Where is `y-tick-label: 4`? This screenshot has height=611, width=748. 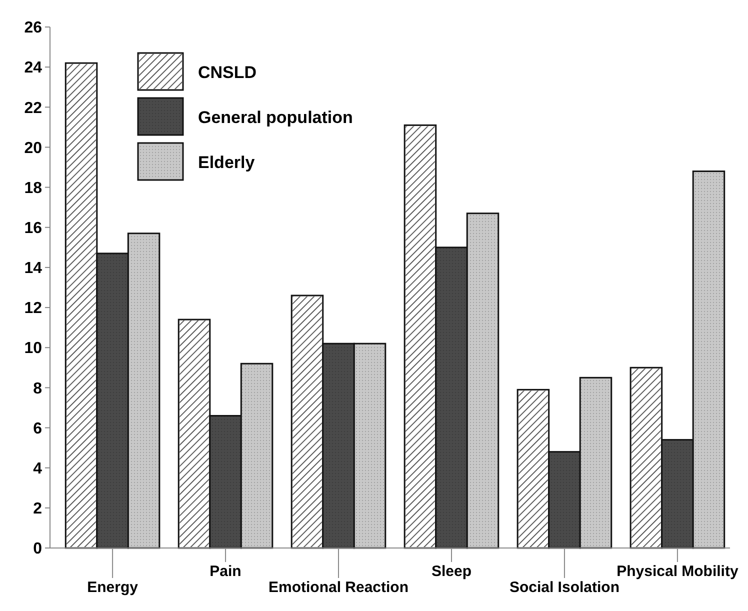 y-tick-label: 4 is located at coordinates (37, 469).